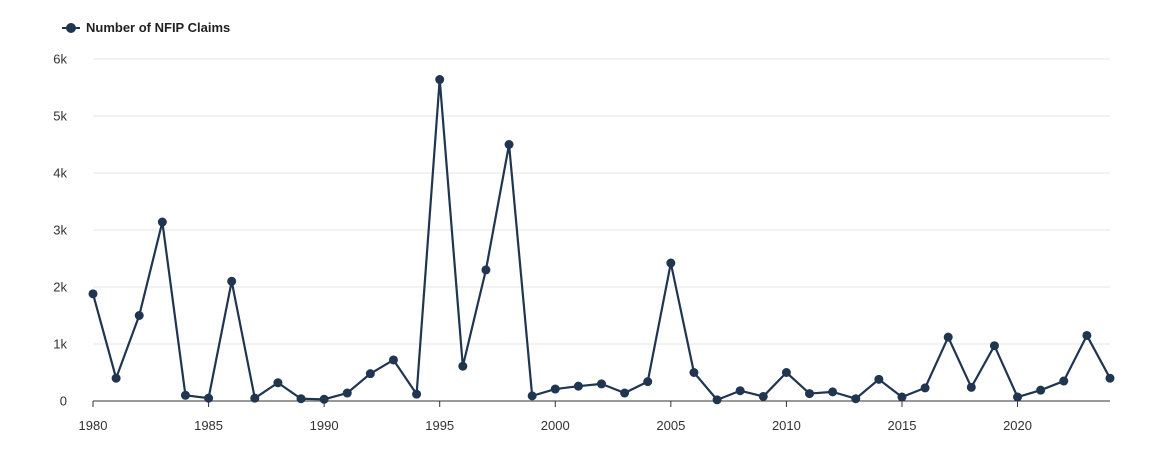 This screenshot has height=457, width=1174. Describe the element at coordinates (208, 425) in the screenshot. I see `x-tick-label: 1985` at that location.